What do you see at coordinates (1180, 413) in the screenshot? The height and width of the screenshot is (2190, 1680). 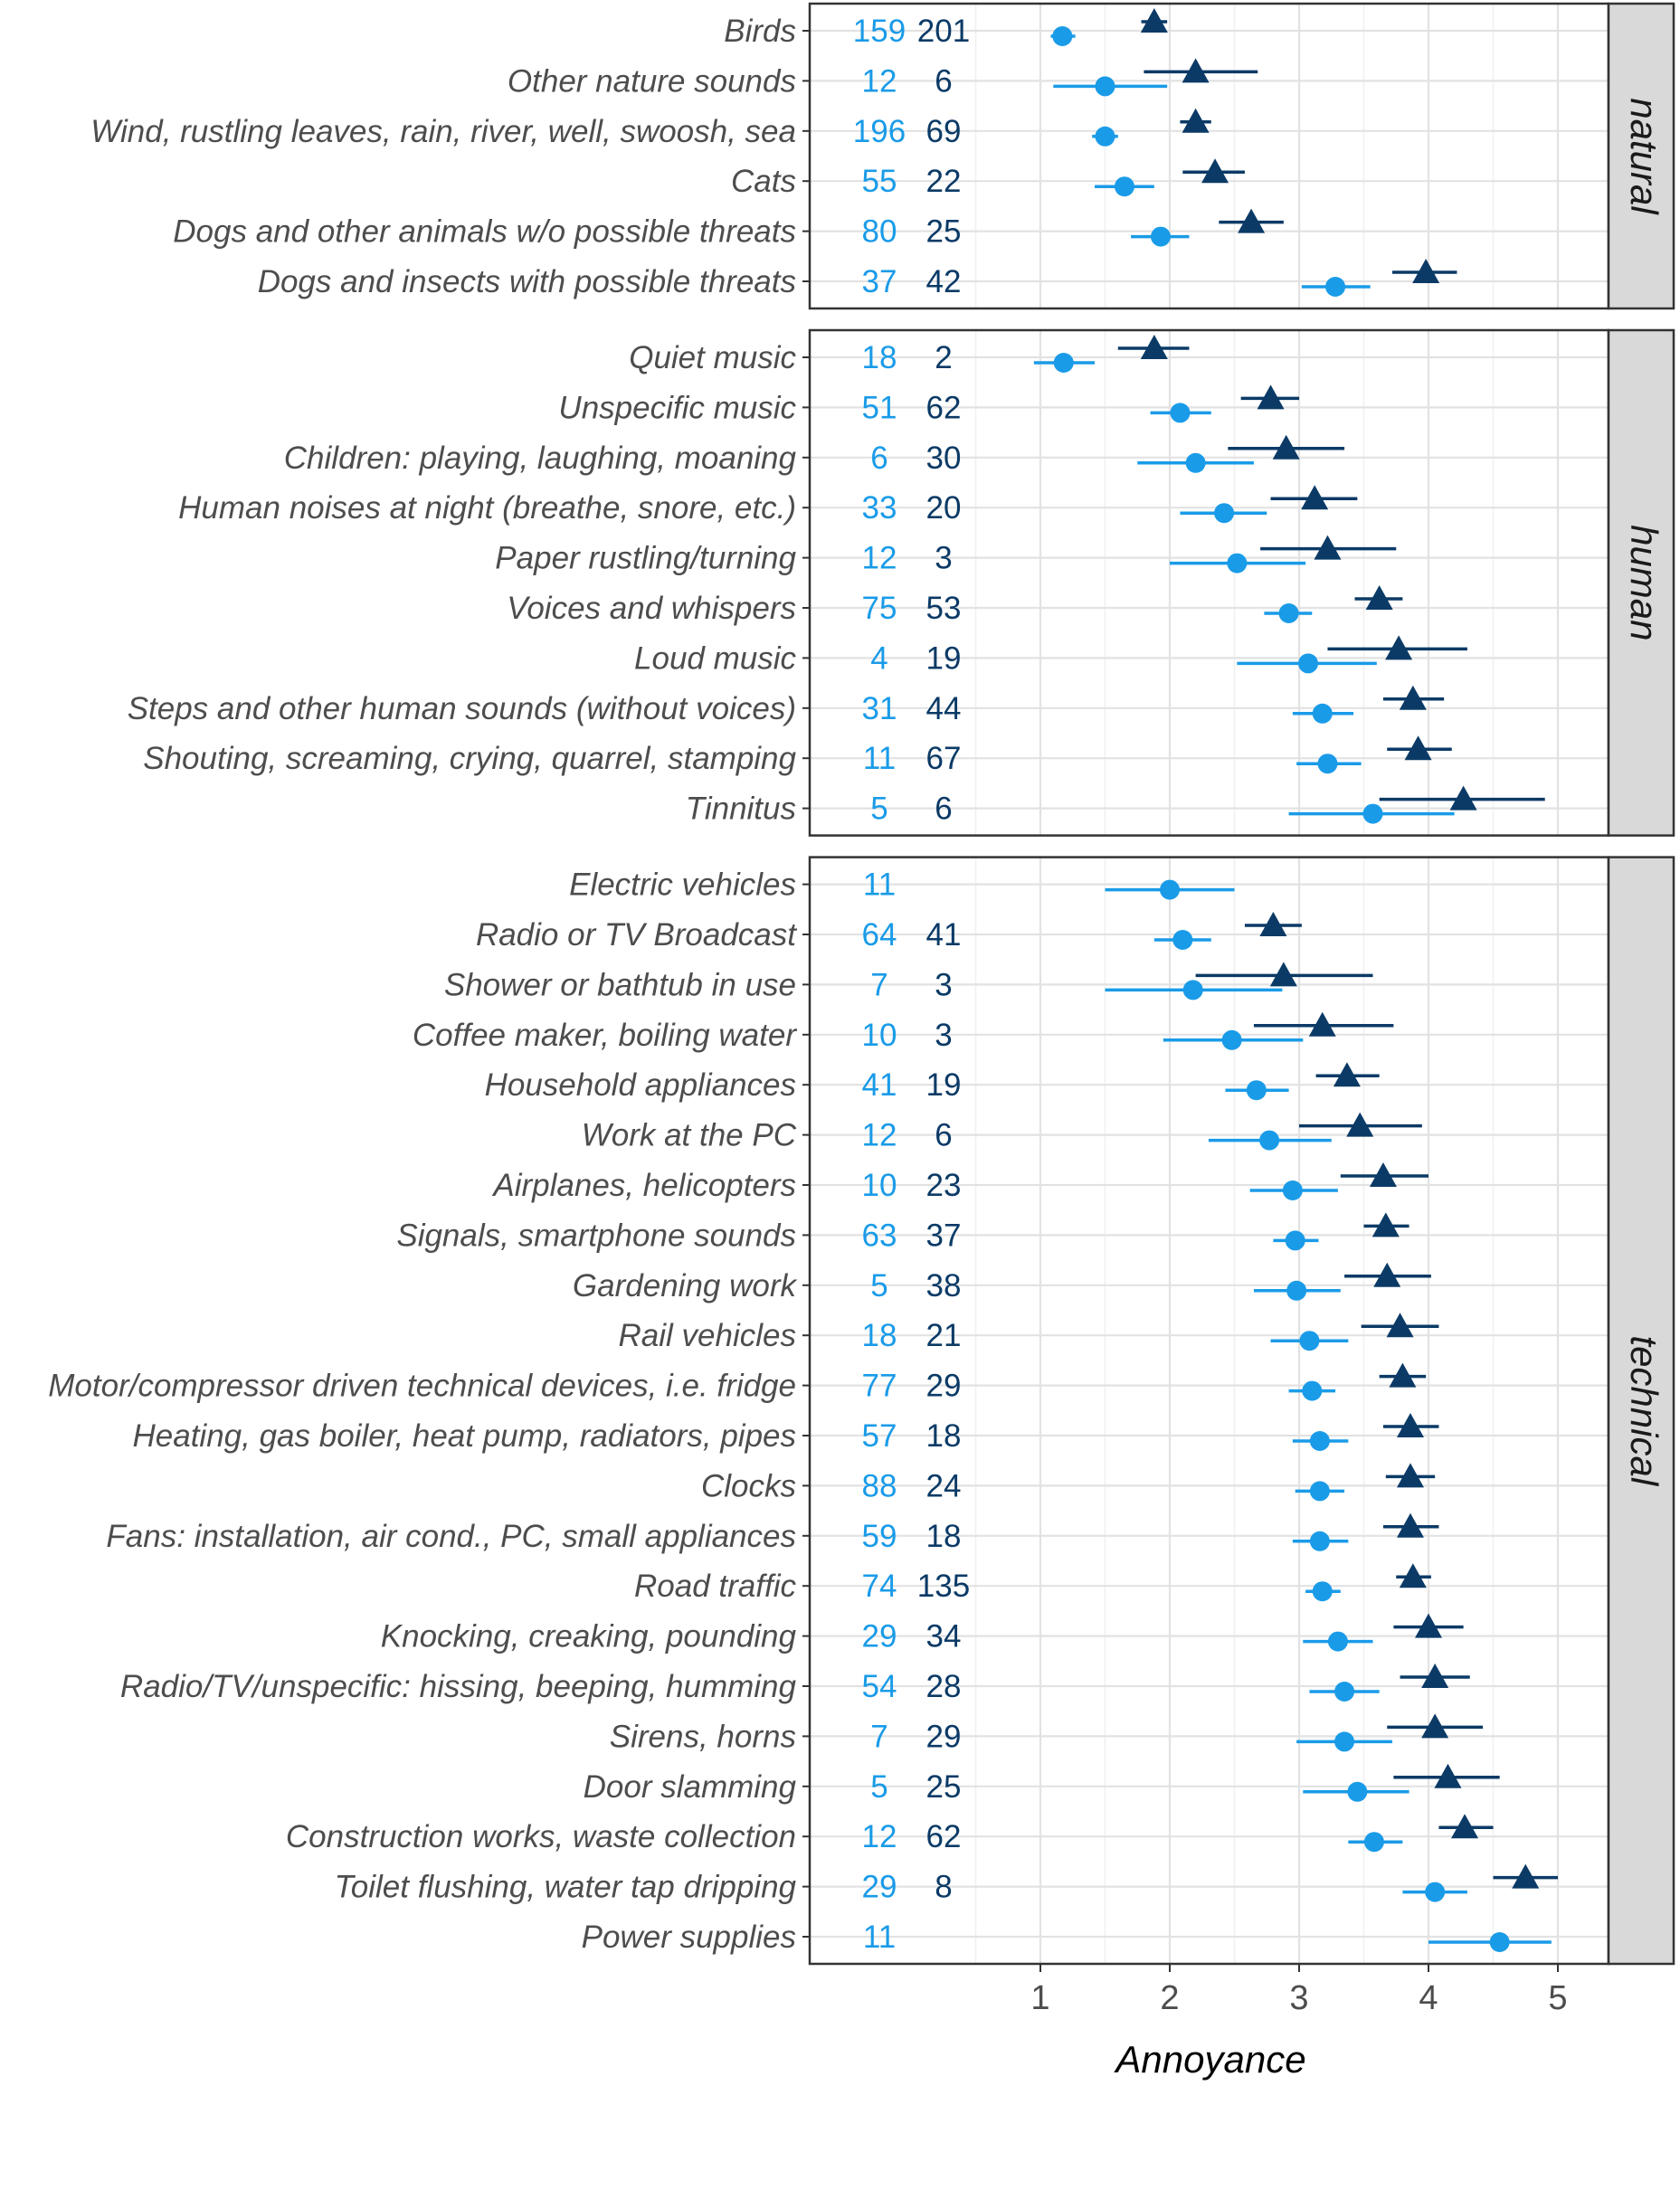 I see `marker-low-unspecific-music` at bounding box center [1180, 413].